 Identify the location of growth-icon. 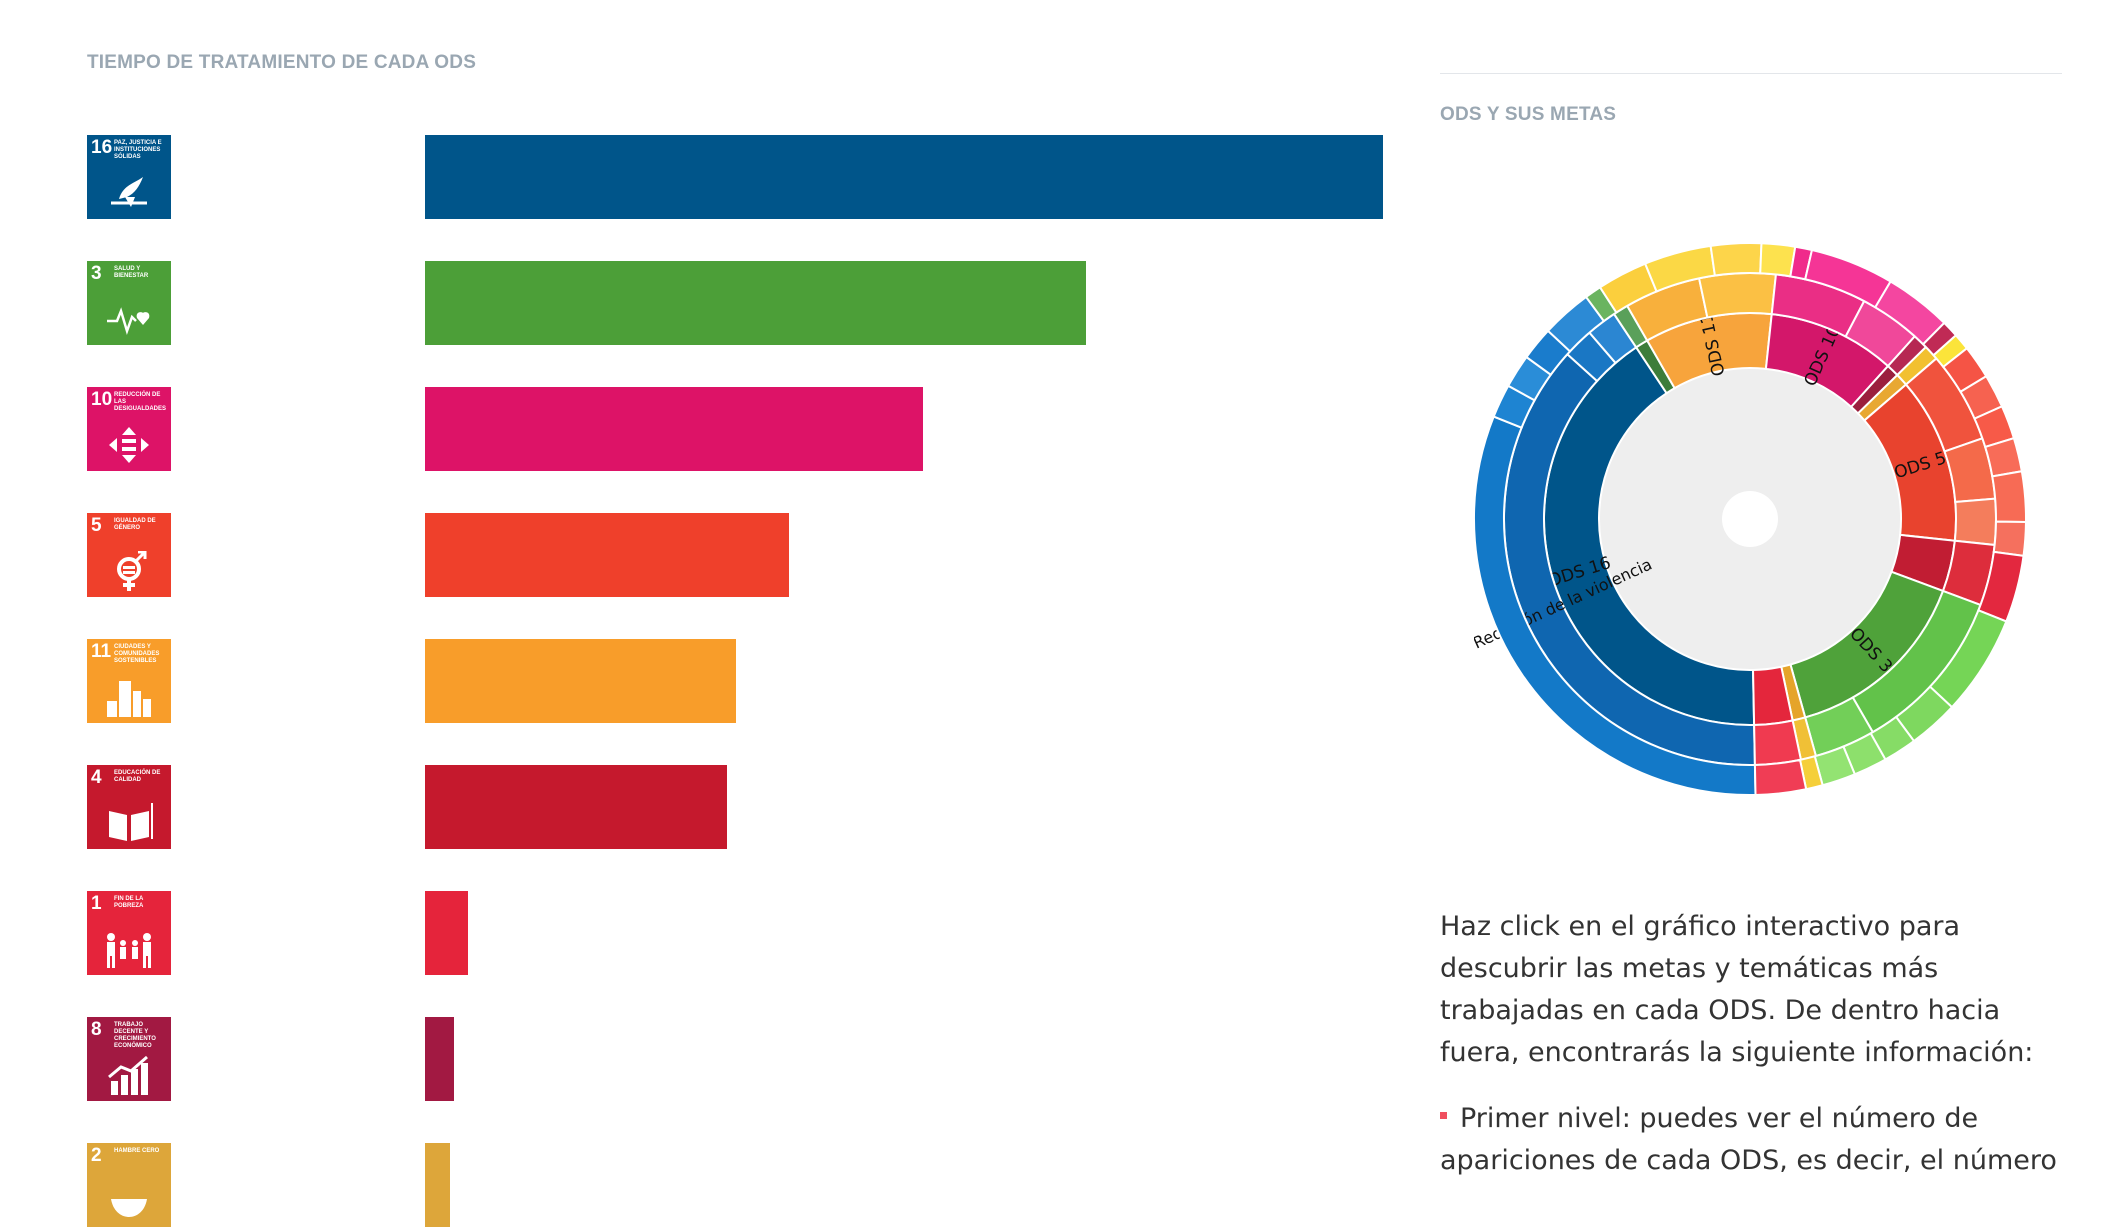
(128, 1075).